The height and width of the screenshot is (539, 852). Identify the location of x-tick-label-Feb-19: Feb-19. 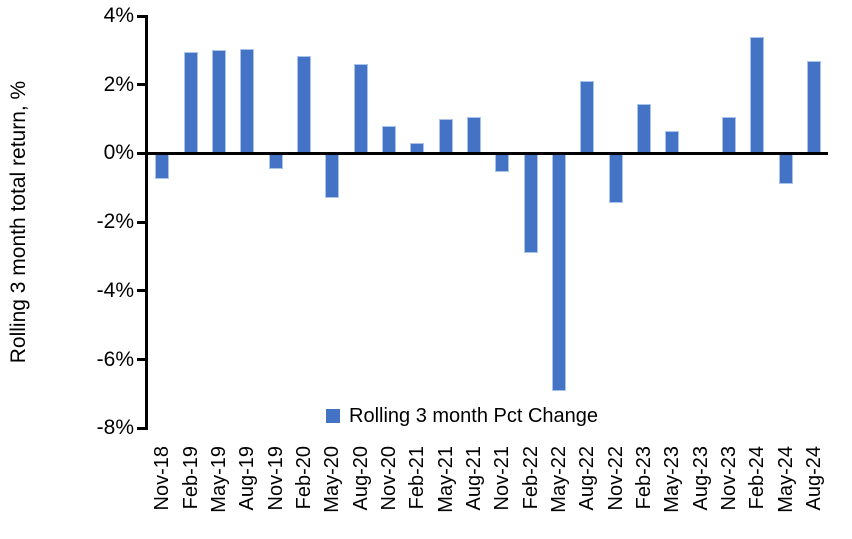
(190, 478).